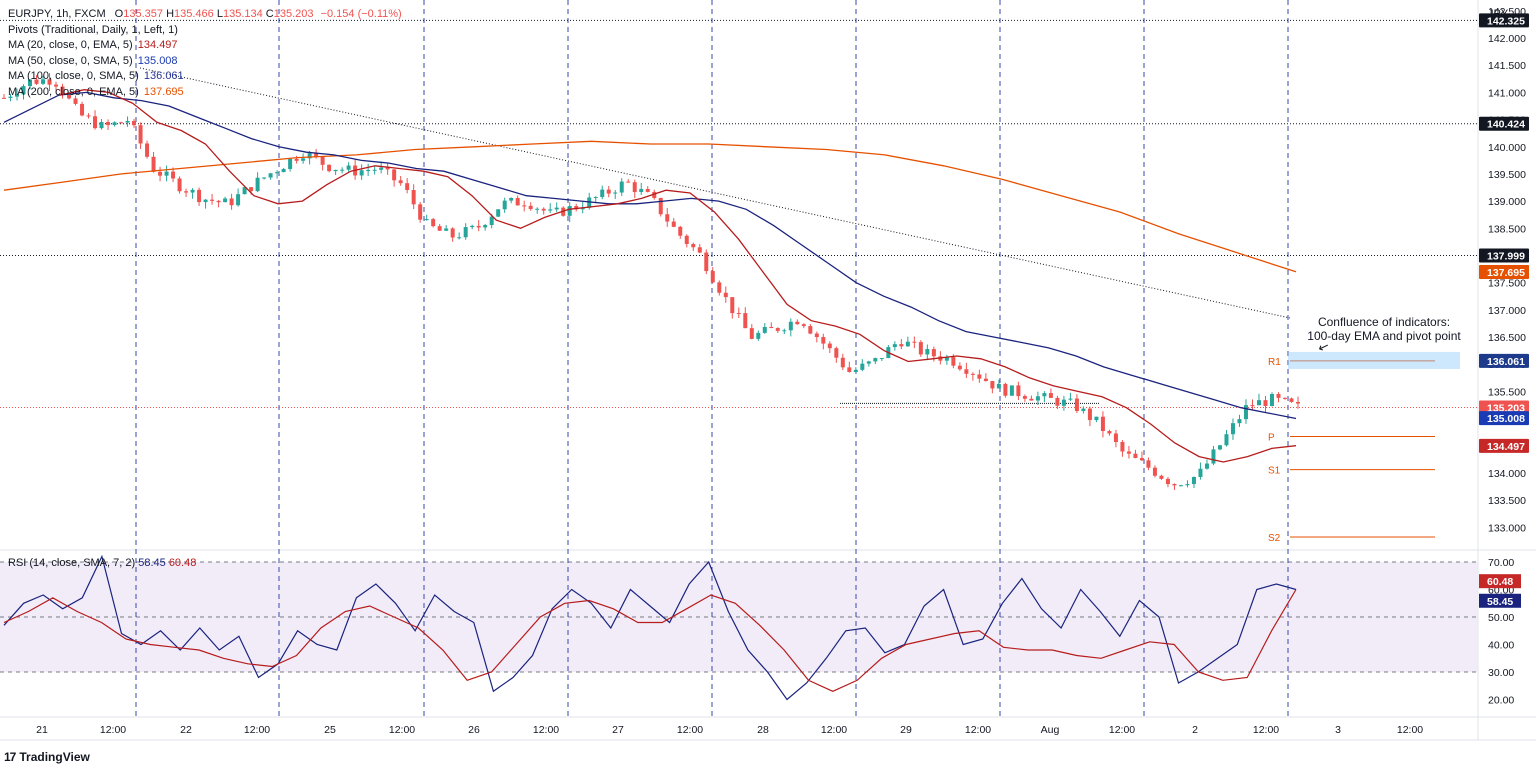 The image size is (1536, 768). Describe the element at coordinates (1274, 538) in the screenshot. I see `pivot-label-s2: S2` at that location.